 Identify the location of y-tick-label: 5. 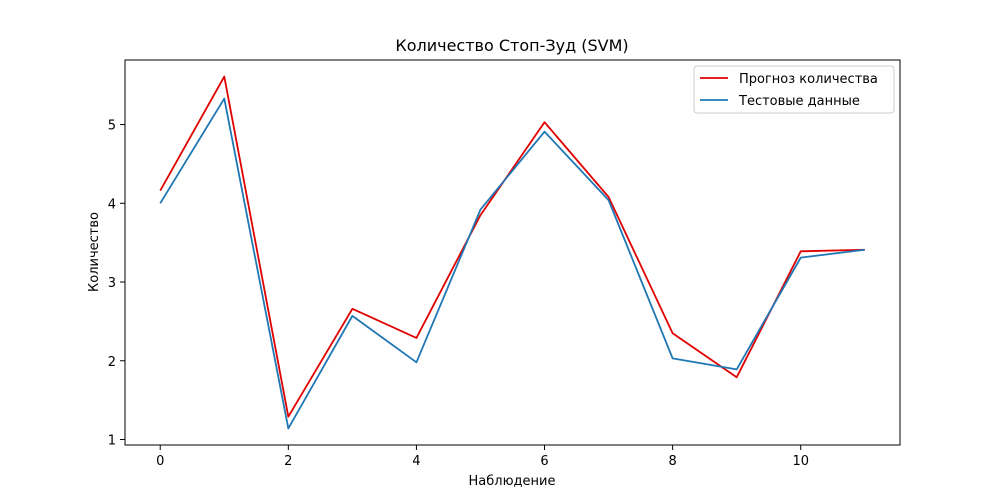
(112, 126).